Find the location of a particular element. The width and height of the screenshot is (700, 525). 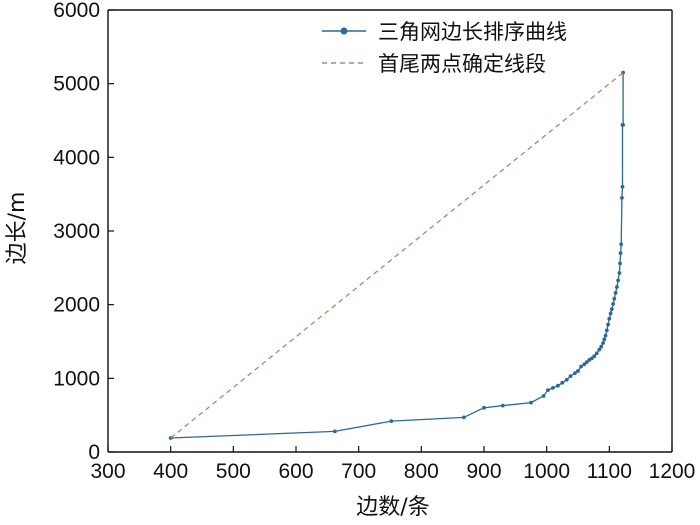

x-tick-label: 900 is located at coordinates (483, 471).